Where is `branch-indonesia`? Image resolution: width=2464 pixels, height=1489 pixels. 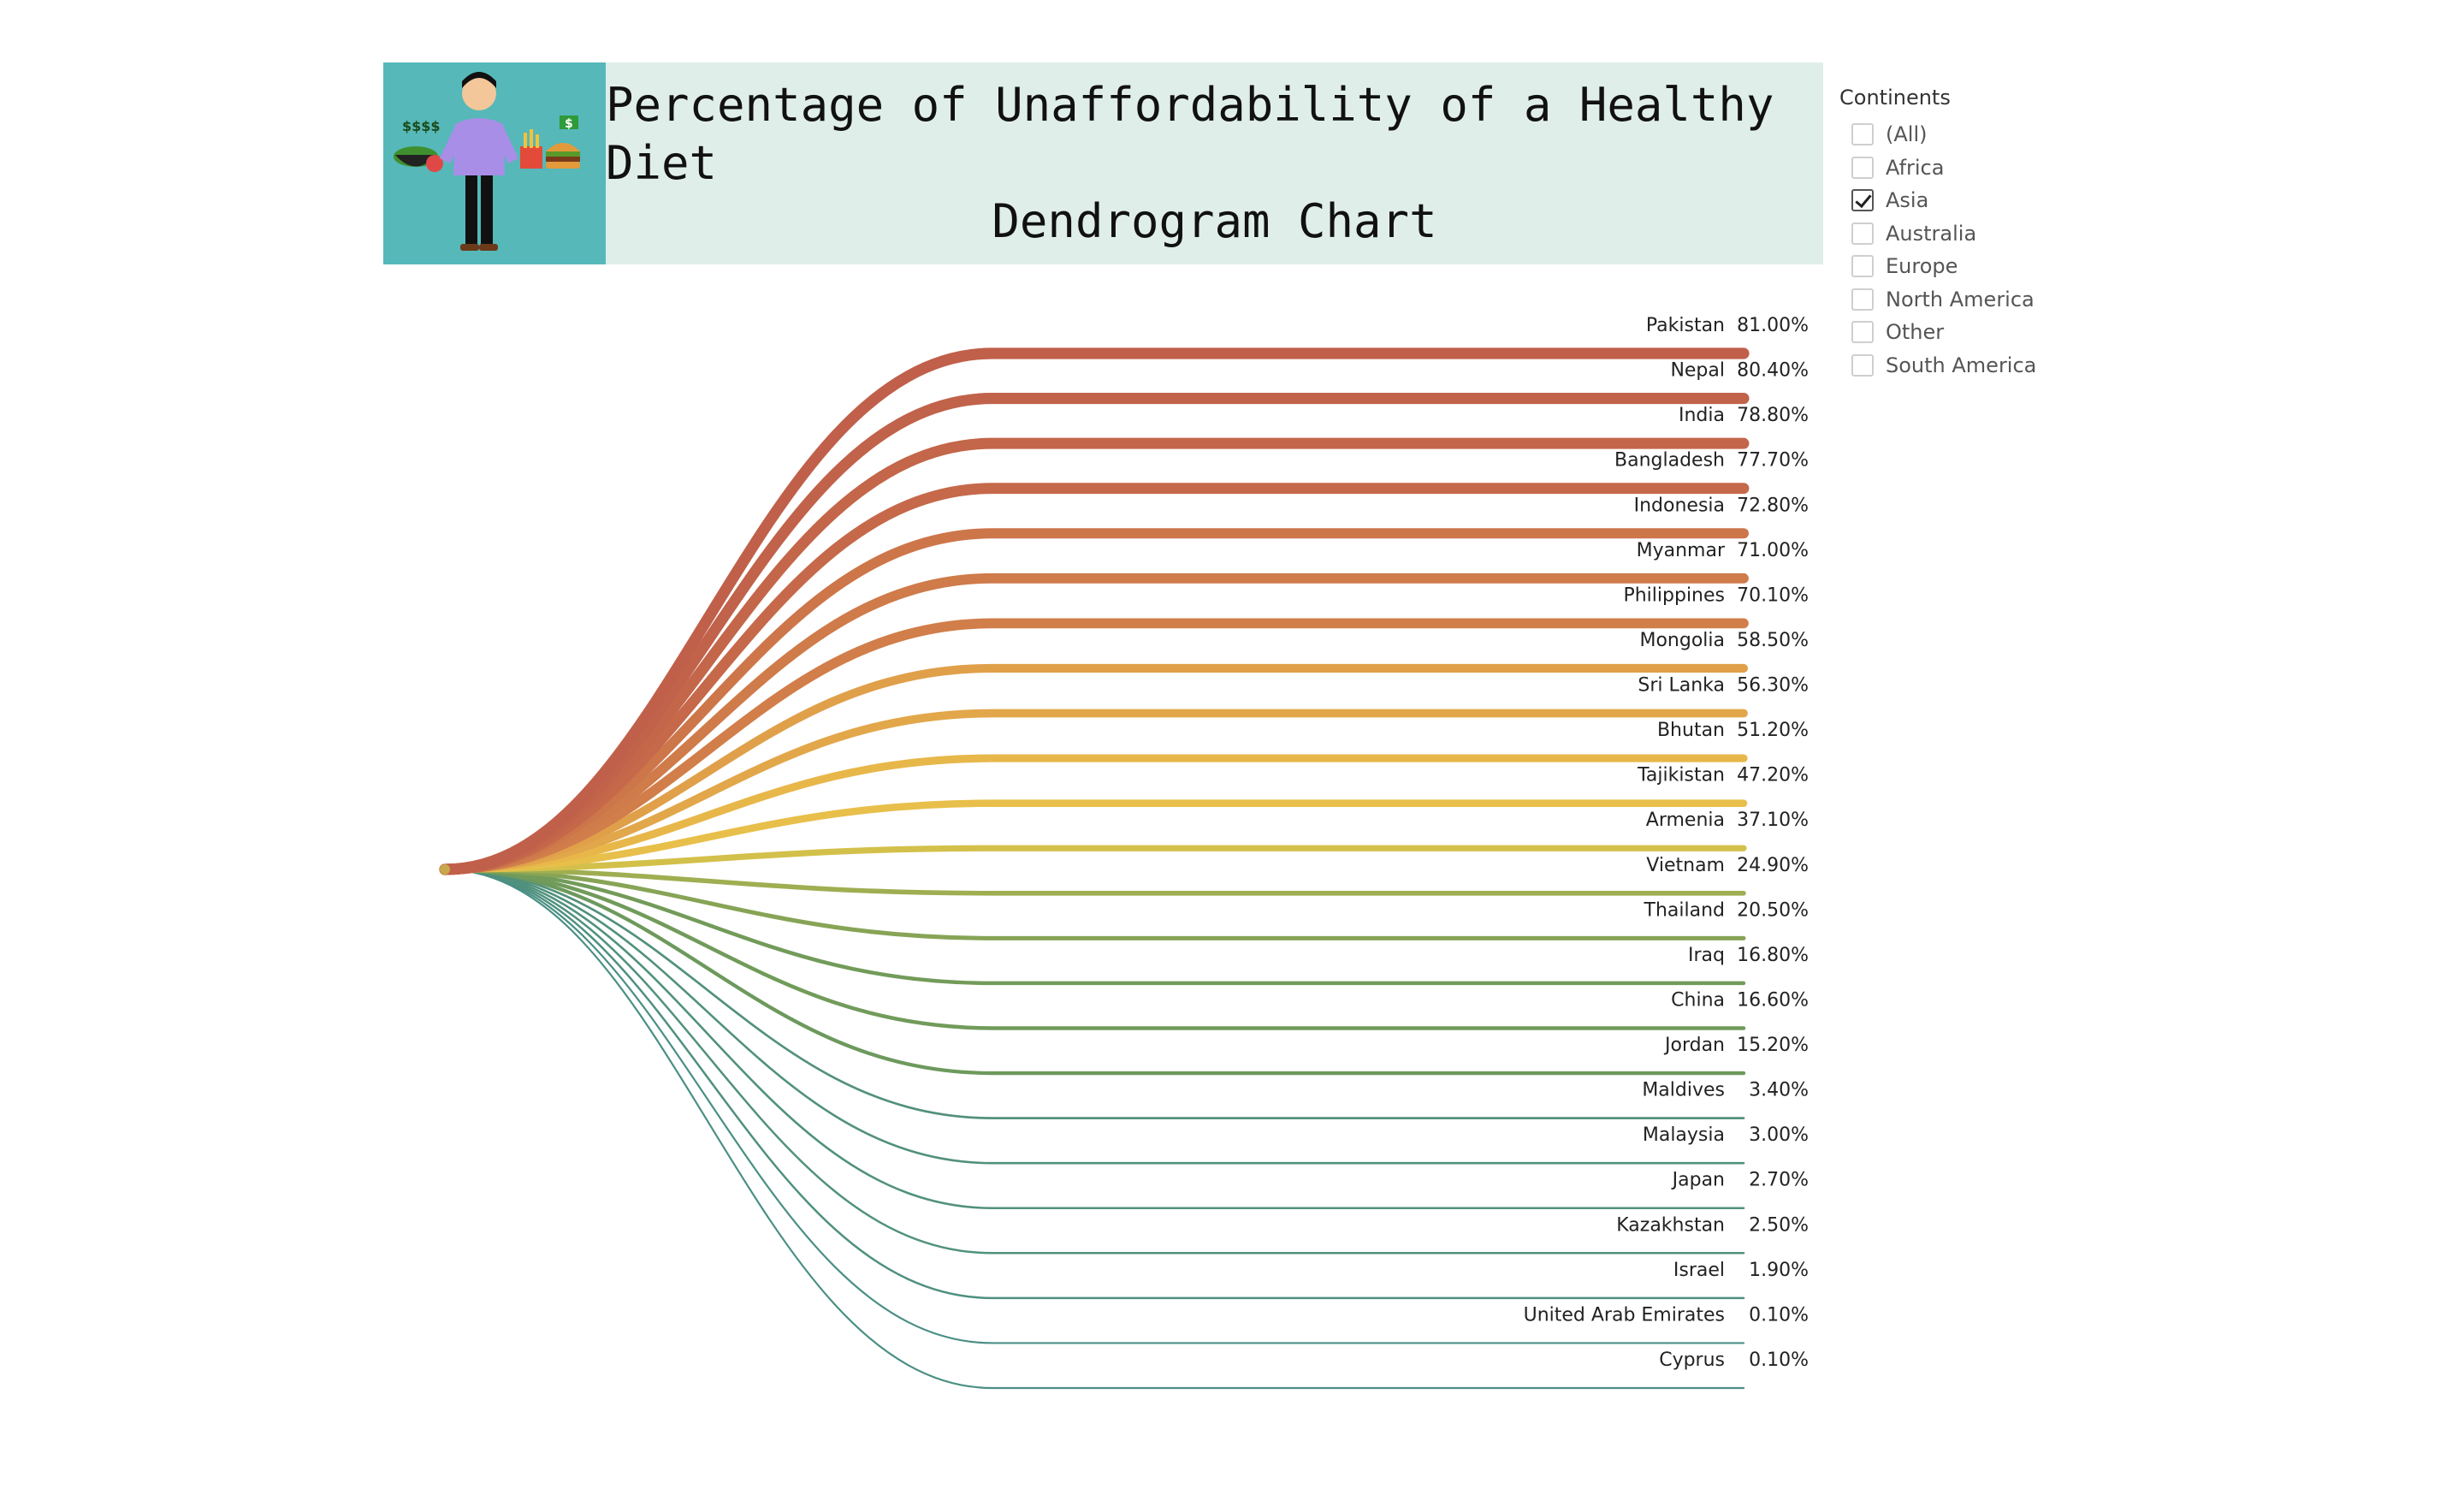 branch-indonesia is located at coordinates (1094, 701).